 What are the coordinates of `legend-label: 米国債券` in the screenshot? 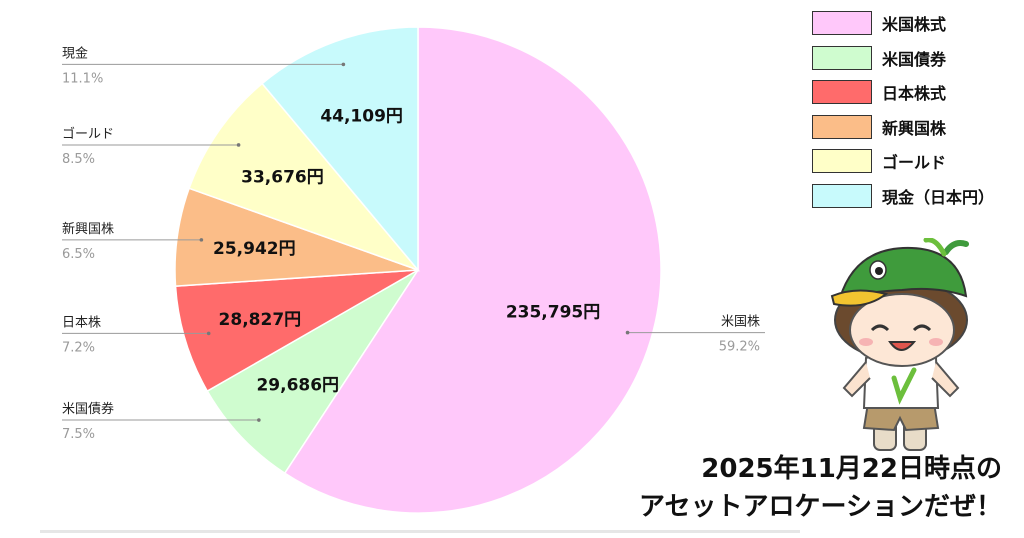 It's located at (914, 59).